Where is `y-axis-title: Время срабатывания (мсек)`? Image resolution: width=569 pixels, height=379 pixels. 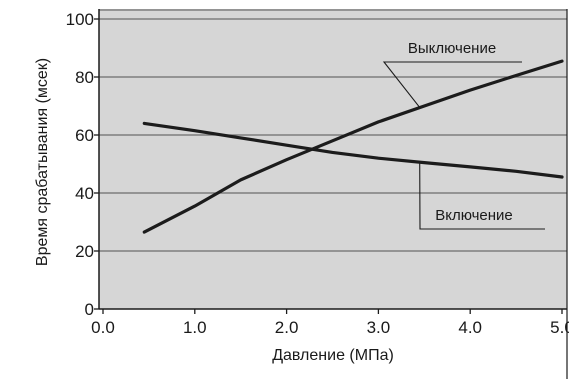 y-axis-title: Время срабатывания (мсек) is located at coordinates (42, 162).